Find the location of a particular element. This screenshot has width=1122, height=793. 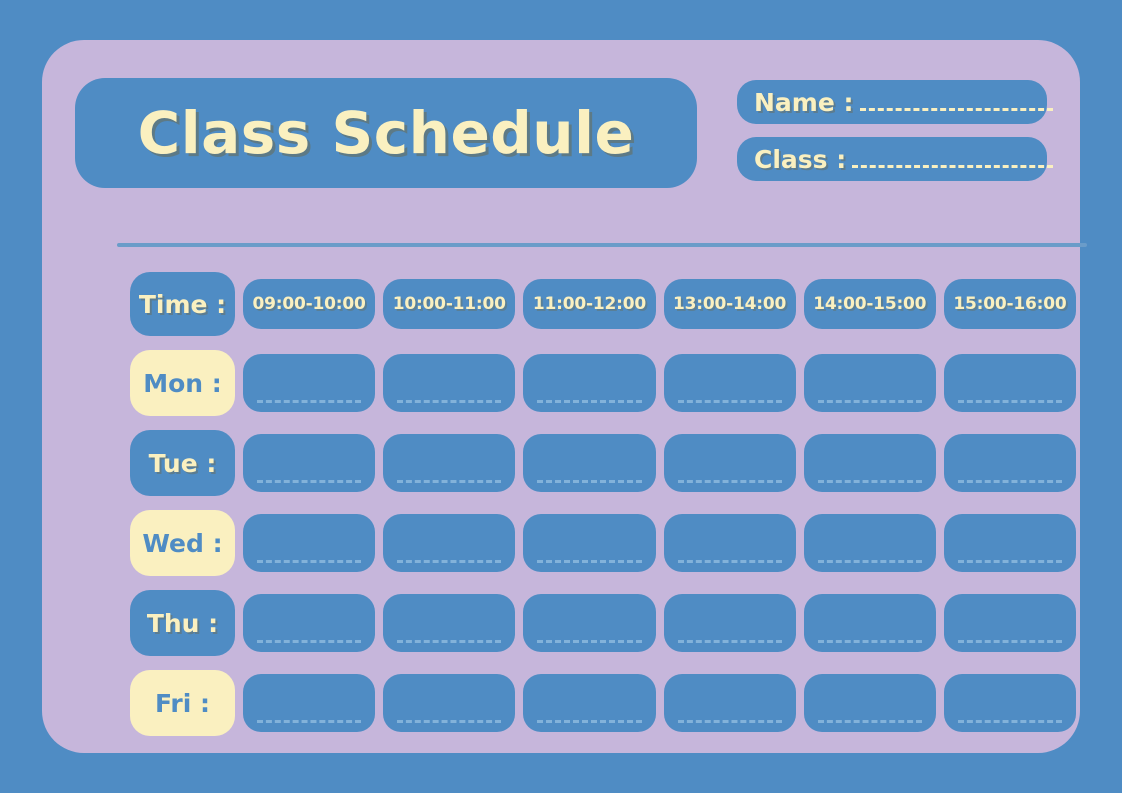

day-cells-tue is located at coordinates (660, 463).